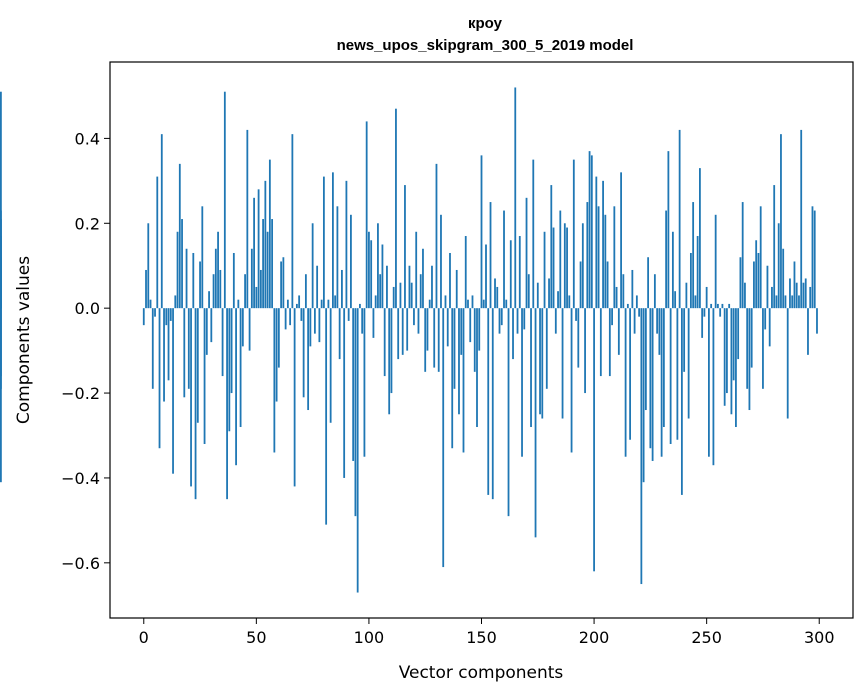 This screenshot has height=696, width=867. What do you see at coordinates (144, 637) in the screenshot?
I see `x-tick-label: 0` at bounding box center [144, 637].